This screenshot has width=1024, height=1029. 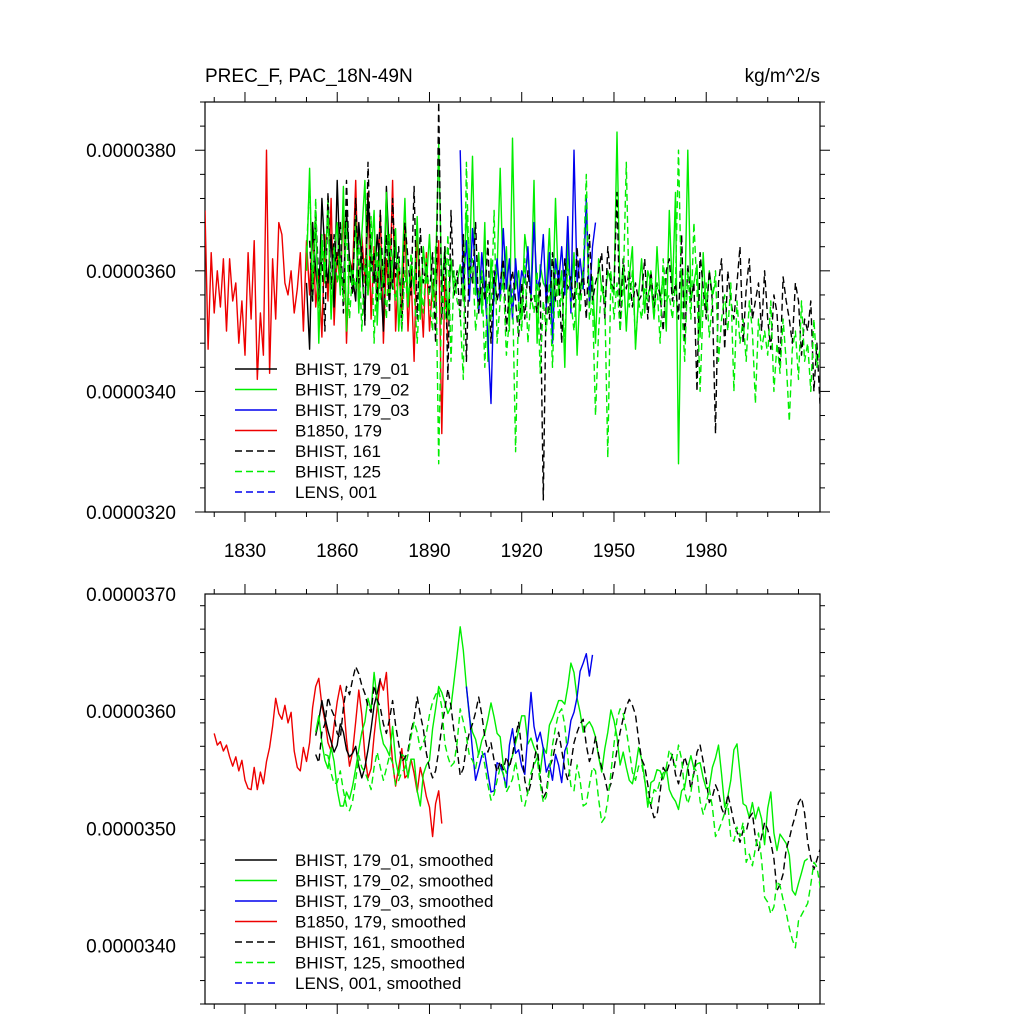 I want to click on legend-label: BHIST, 179_02, smoothed, so click(x=394, y=881).